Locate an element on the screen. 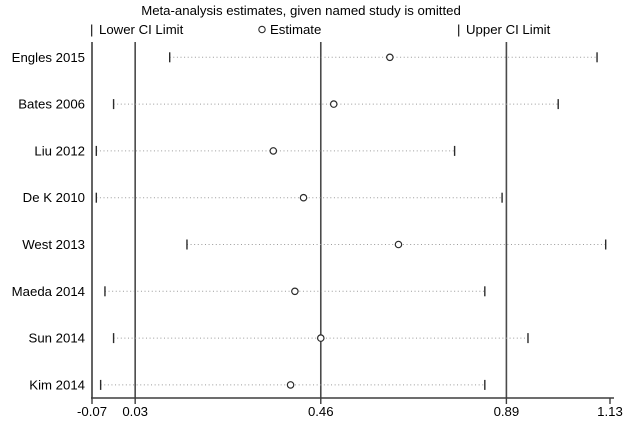 The width and height of the screenshot is (626, 423). study-row: Engles 2015 is located at coordinates (305, 57).